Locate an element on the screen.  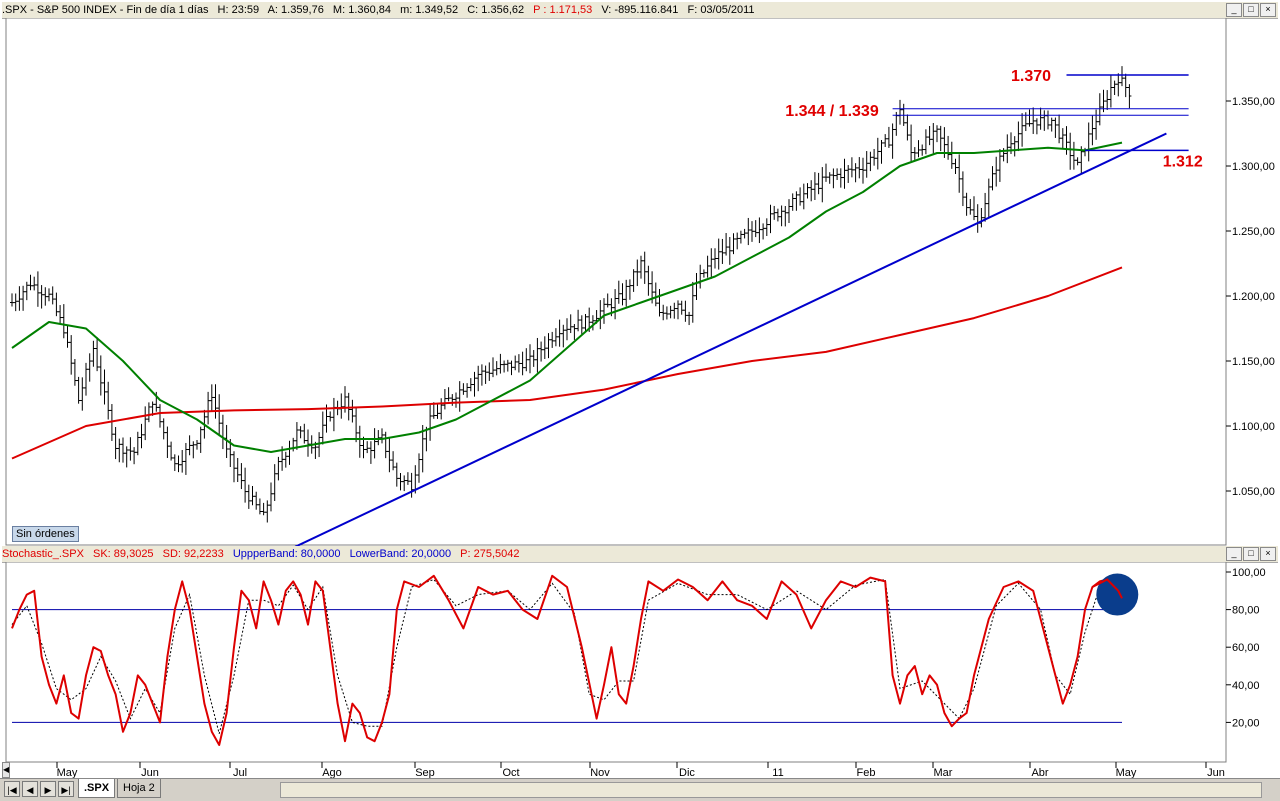
symbol-label: .SPX - S&P 500 INDEX - Fin de día 1 días is located at coordinates (105, 10).